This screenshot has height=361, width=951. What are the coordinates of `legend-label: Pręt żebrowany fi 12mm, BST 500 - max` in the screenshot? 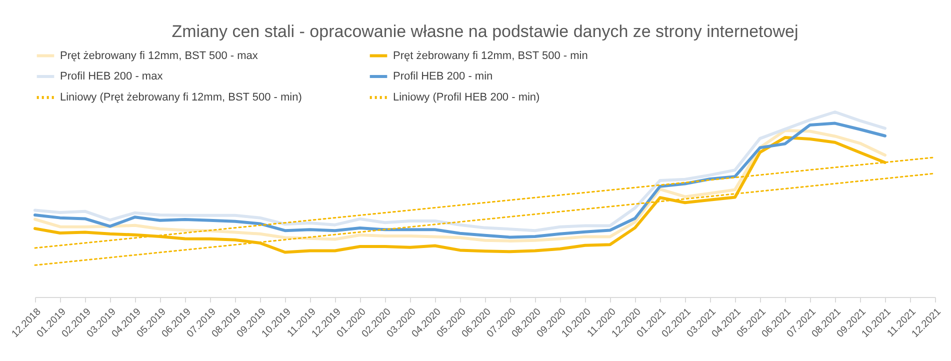 It's located at (159, 56).